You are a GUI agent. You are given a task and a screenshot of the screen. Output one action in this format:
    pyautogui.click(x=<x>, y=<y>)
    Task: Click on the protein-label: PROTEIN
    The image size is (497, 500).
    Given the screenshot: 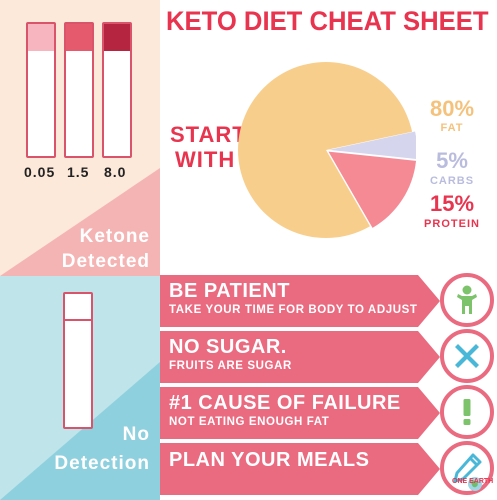 What is the action you would take?
    pyautogui.click(x=452, y=224)
    